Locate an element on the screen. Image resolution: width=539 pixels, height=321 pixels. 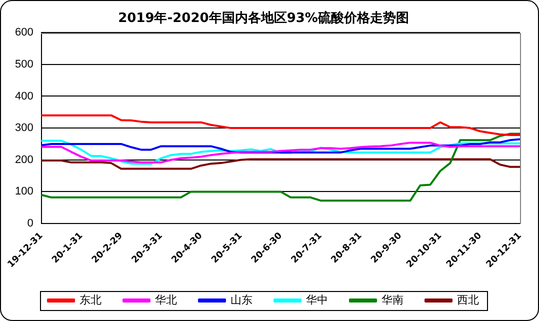
legend-label: 西北 is located at coordinates (468, 299).